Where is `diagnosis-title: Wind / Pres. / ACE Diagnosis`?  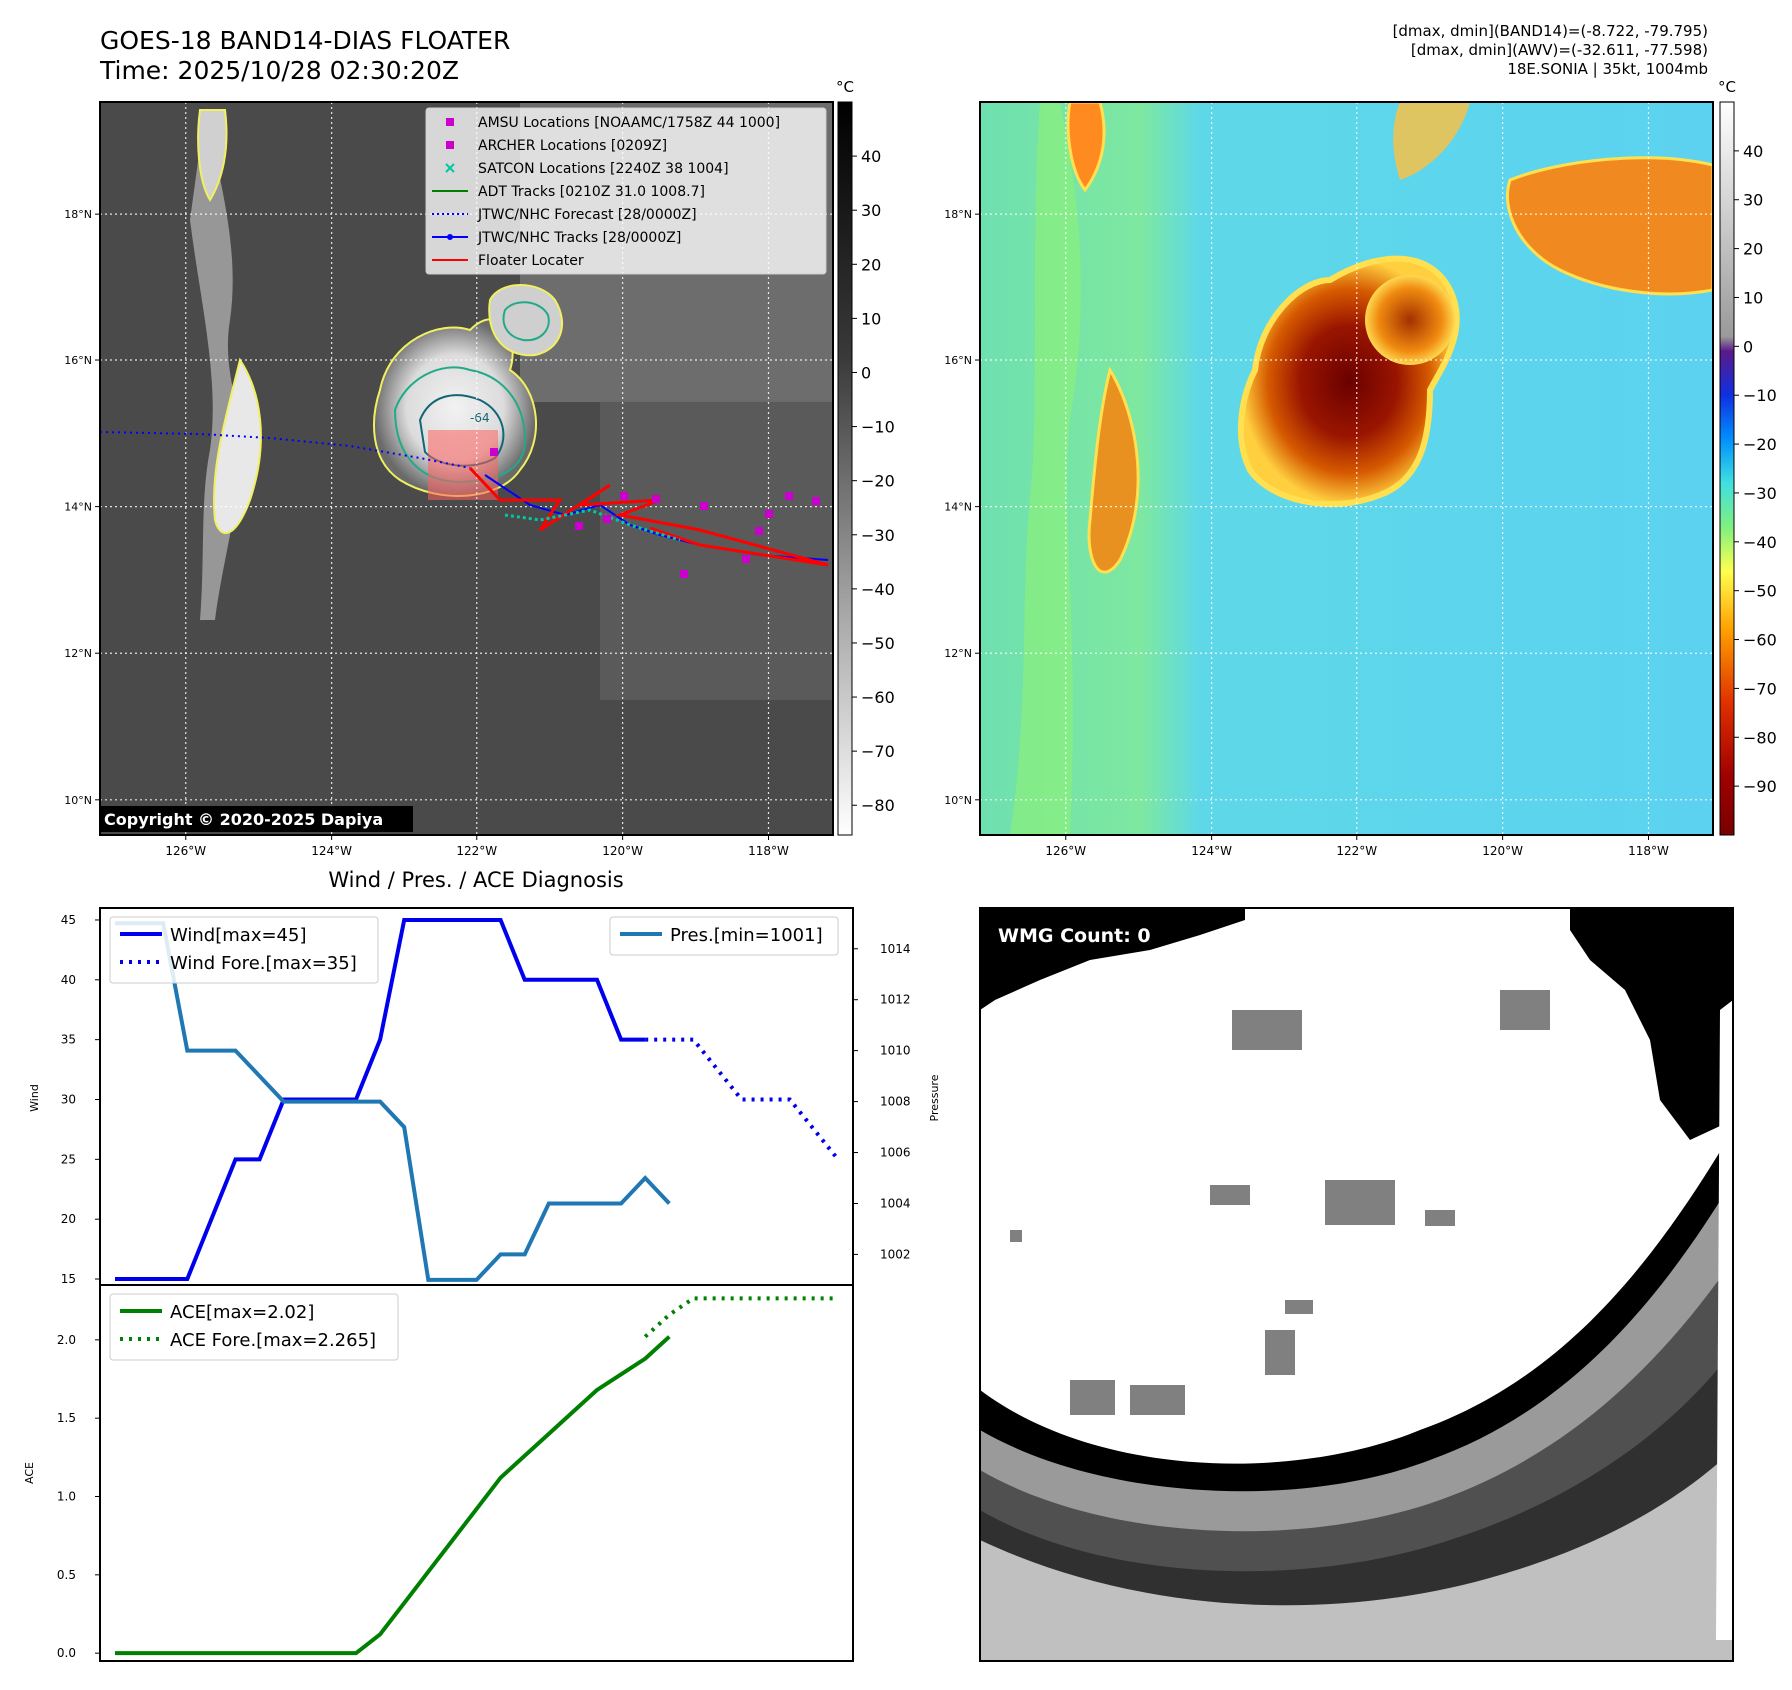
diagnosis-title: Wind / Pres. / ACE Diagnosis is located at coordinates (475, 880).